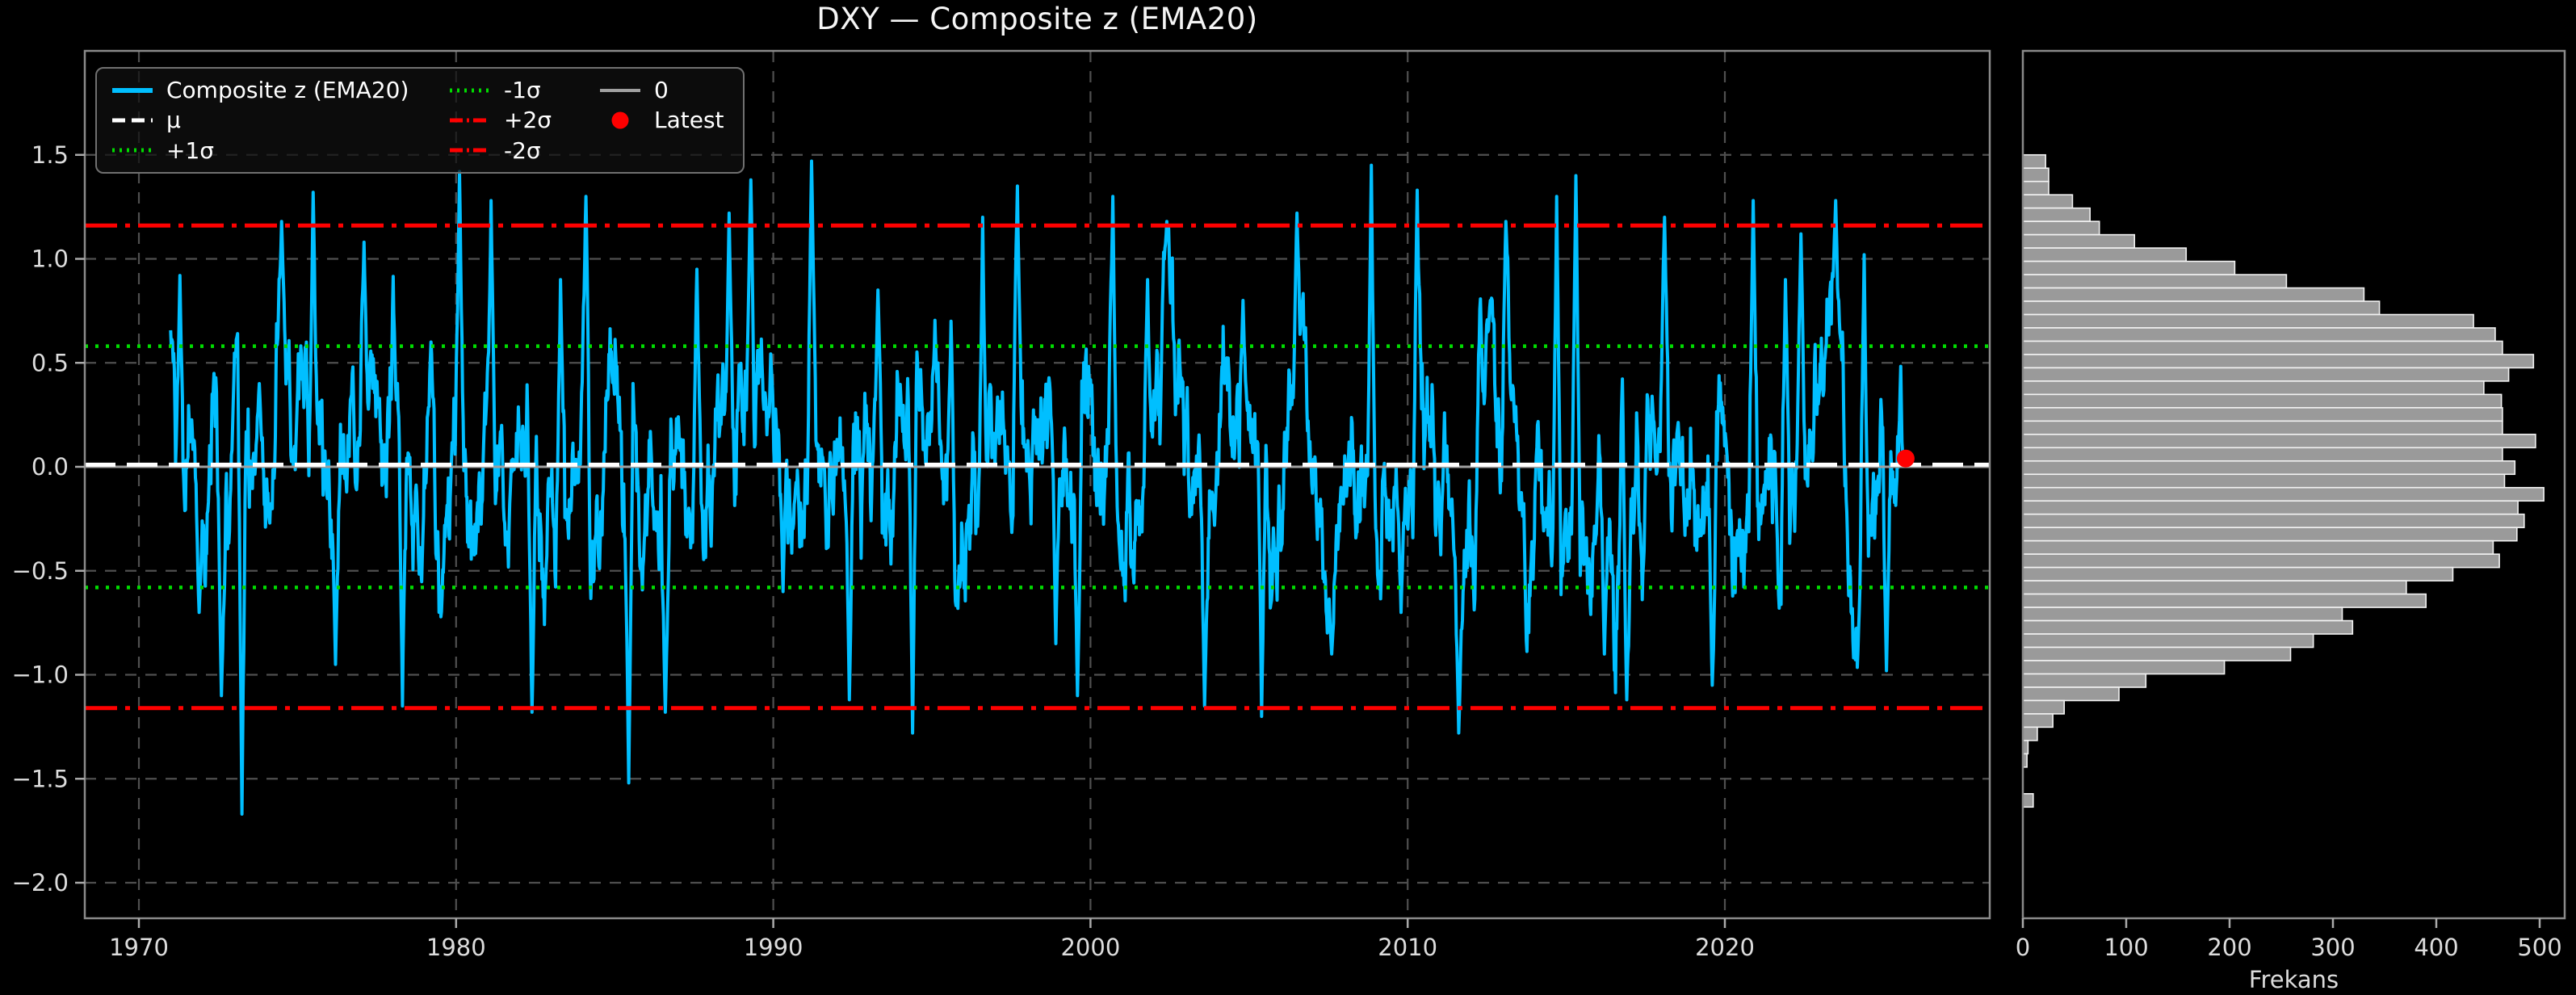  Describe the element at coordinates (456, 947) in the screenshot. I see `x-tick-label: 1980` at that location.